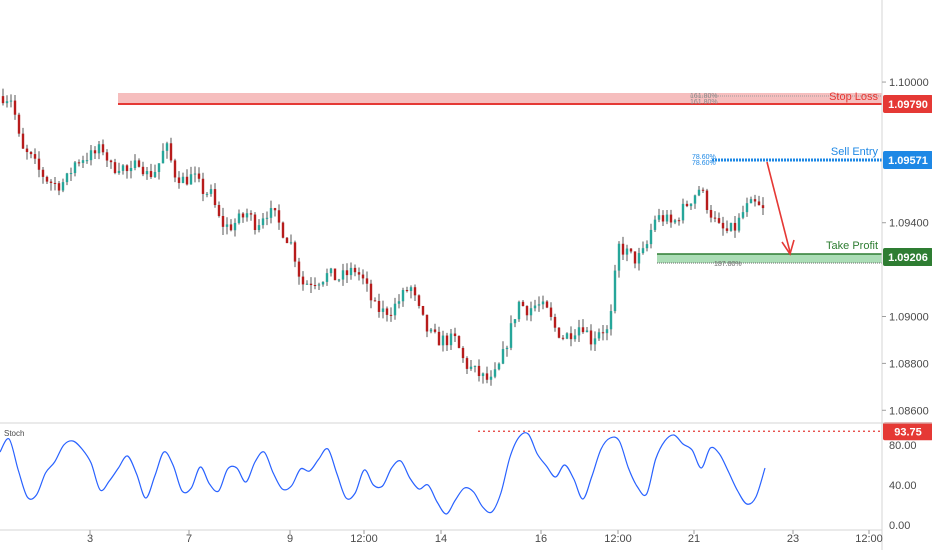  I want to click on fib-label: 161.80%, so click(704, 102).